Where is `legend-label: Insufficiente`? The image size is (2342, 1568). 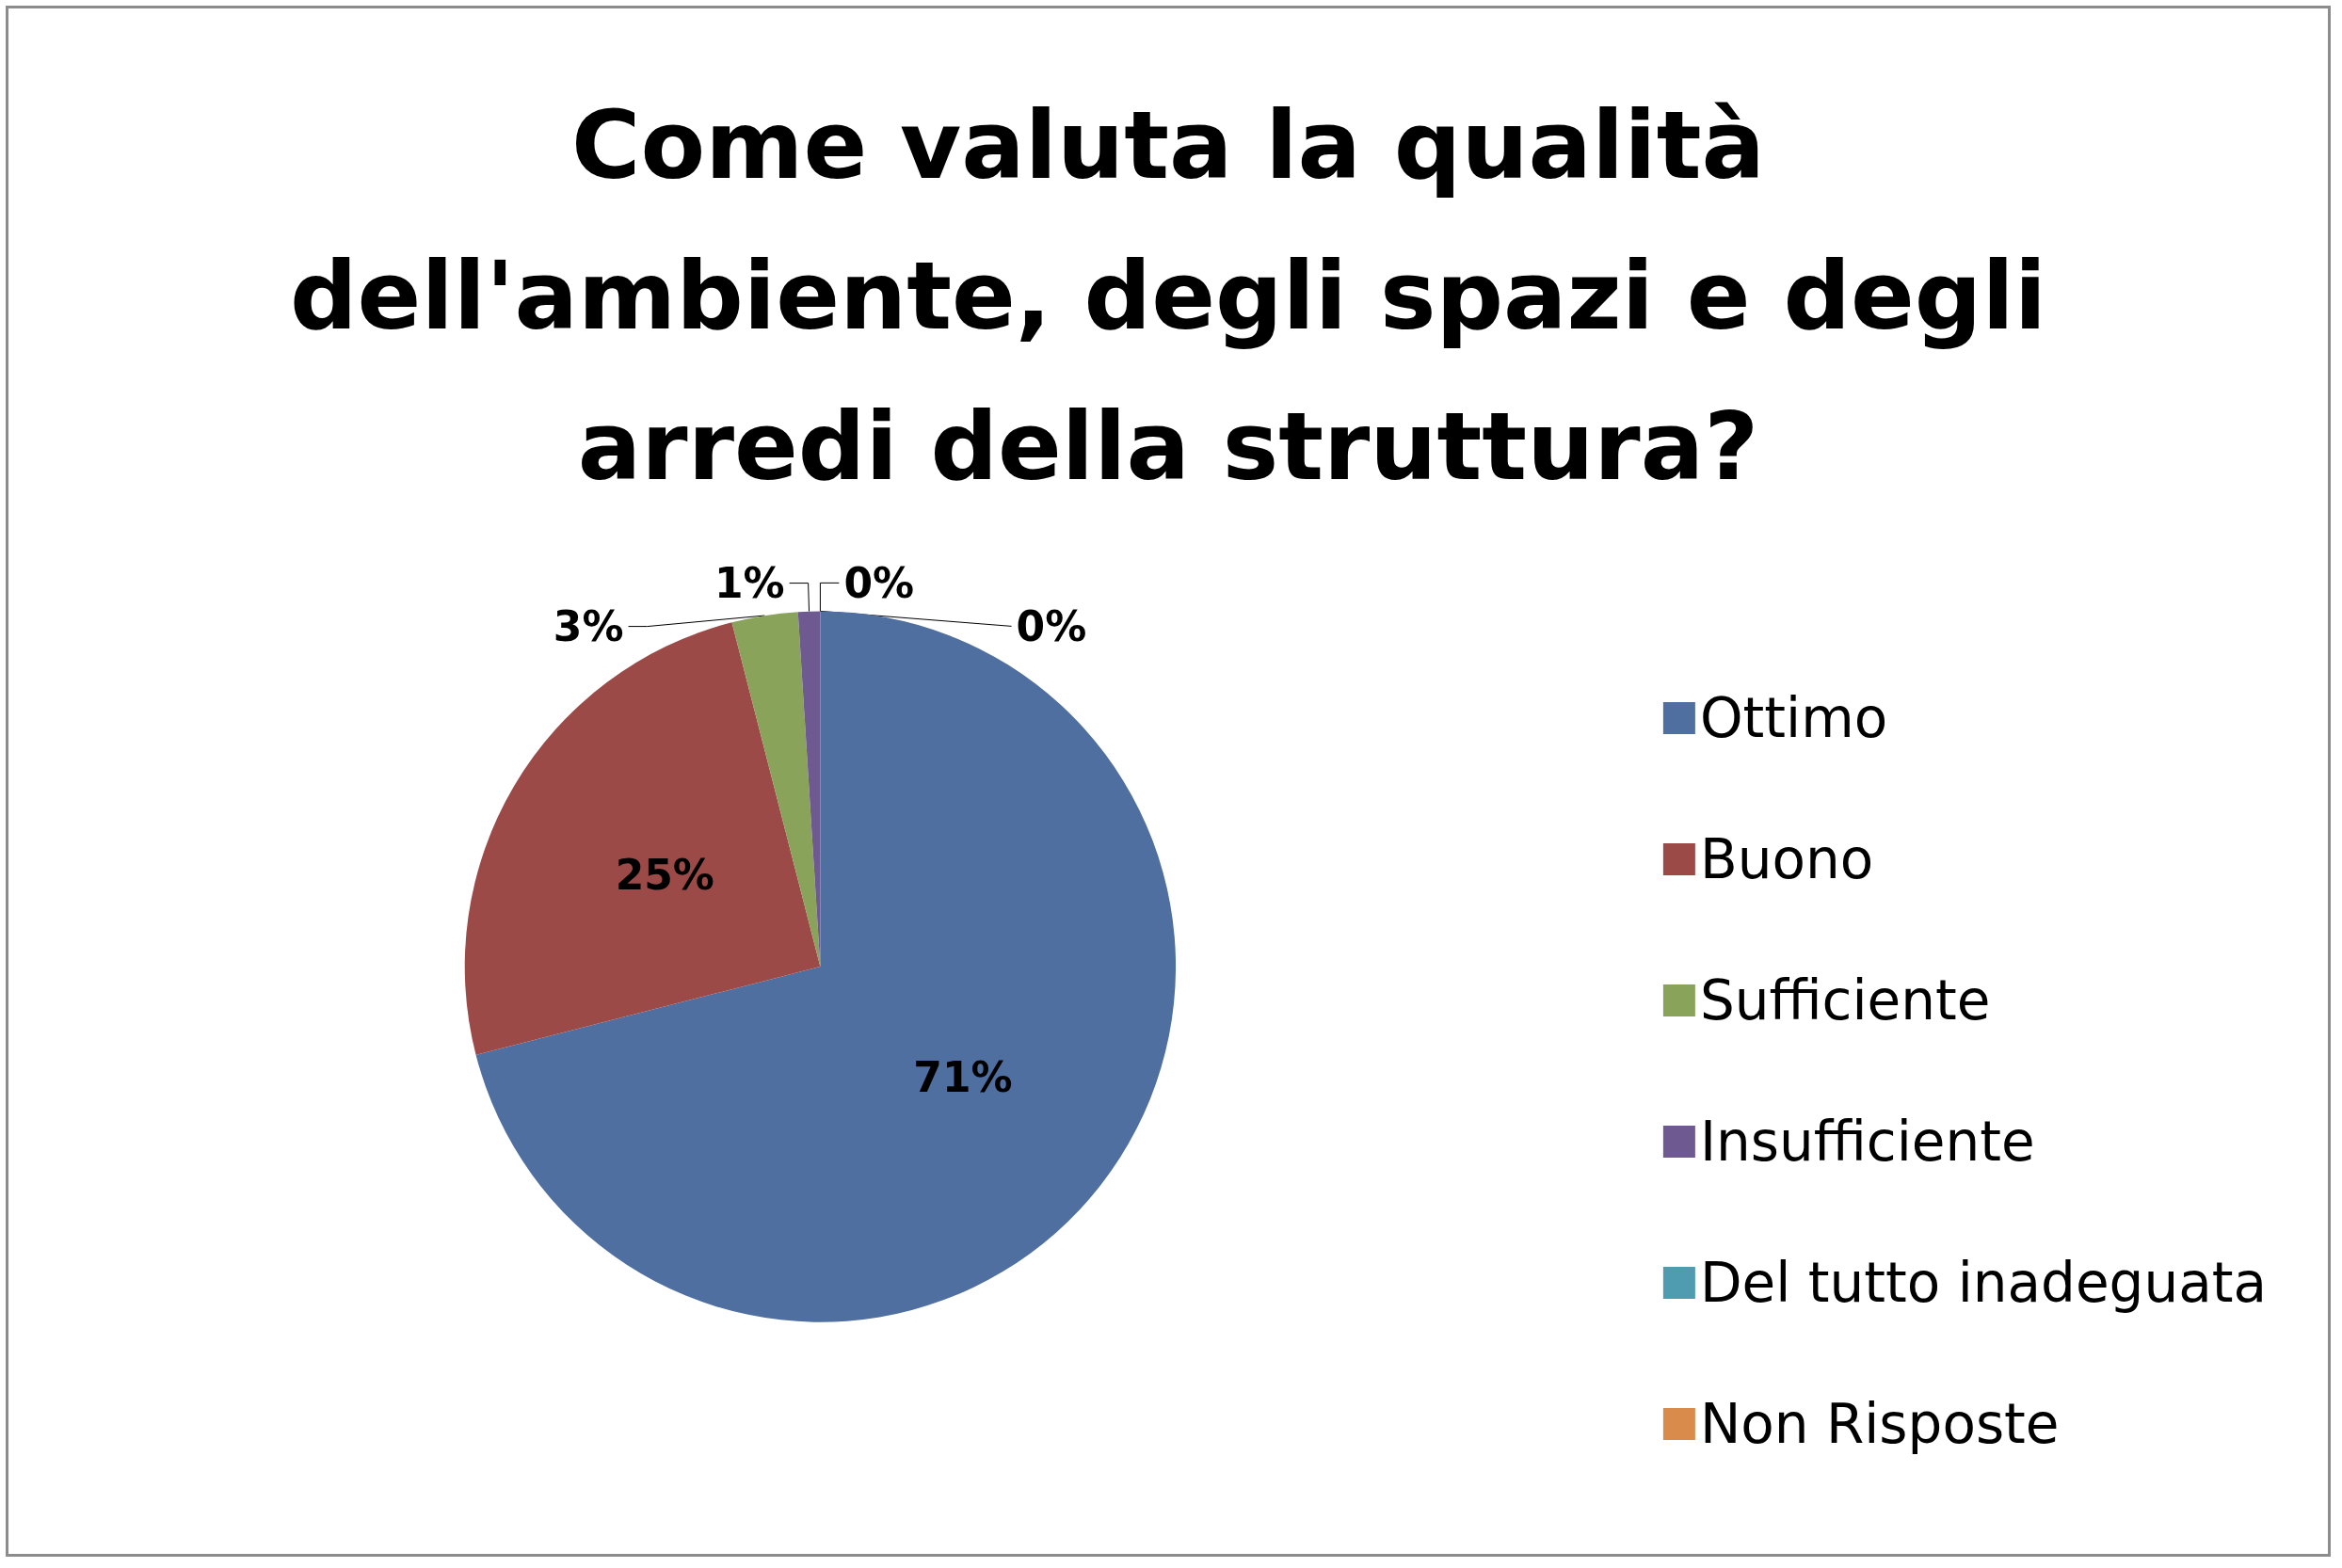
legend-label: Insufficiente is located at coordinates (1867, 1142).